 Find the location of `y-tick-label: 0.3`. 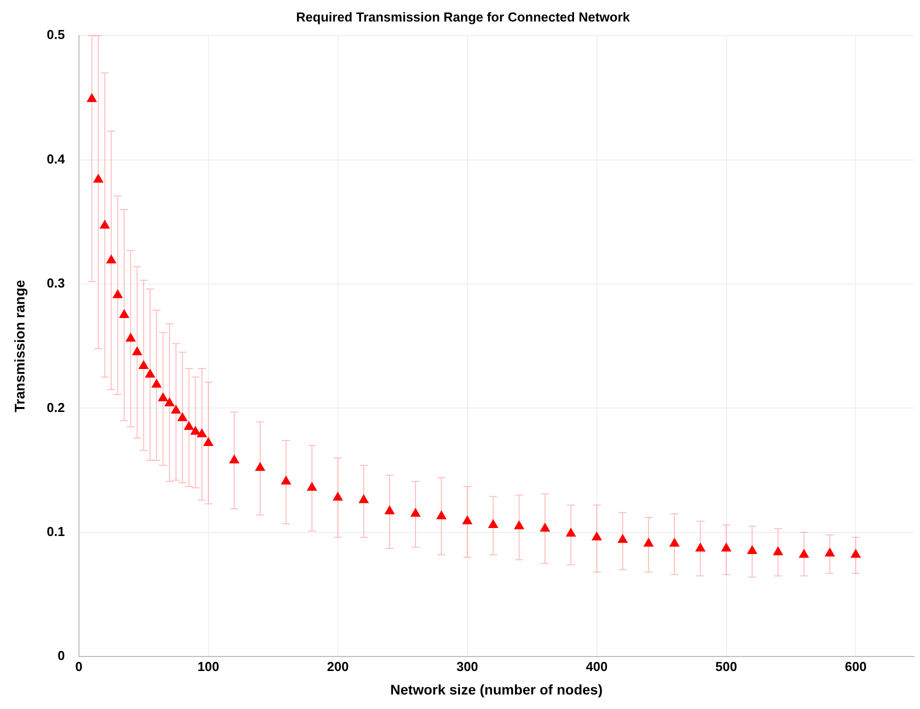

y-tick-label: 0.3 is located at coordinates (55, 283).